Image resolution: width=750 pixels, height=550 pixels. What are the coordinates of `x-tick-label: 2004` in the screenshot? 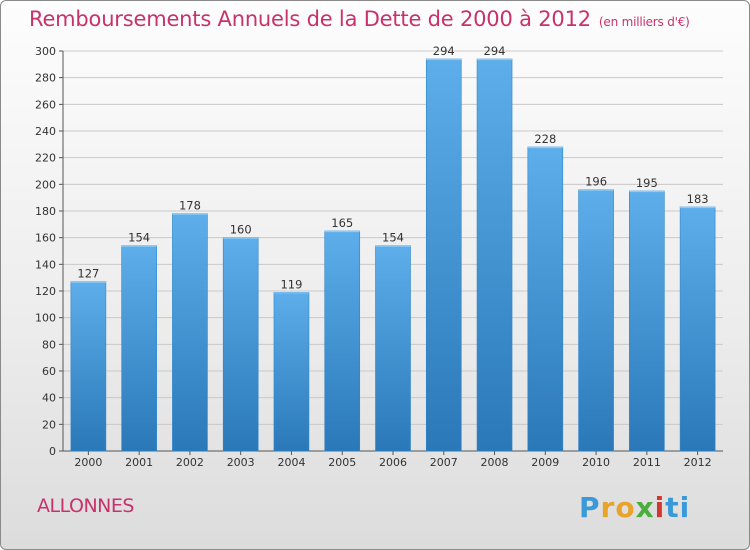 It's located at (291, 462).